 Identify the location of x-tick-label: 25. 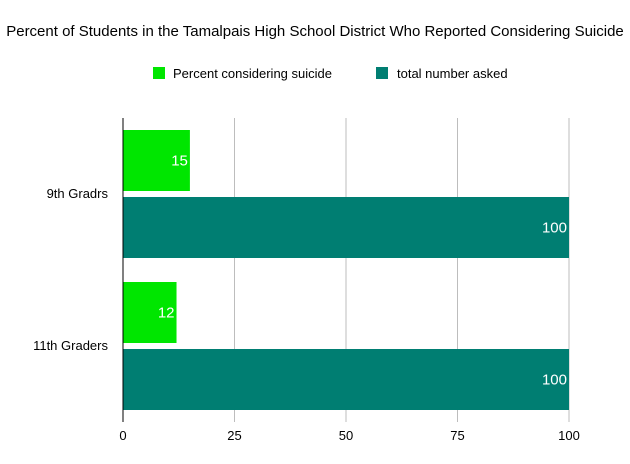
(234, 435).